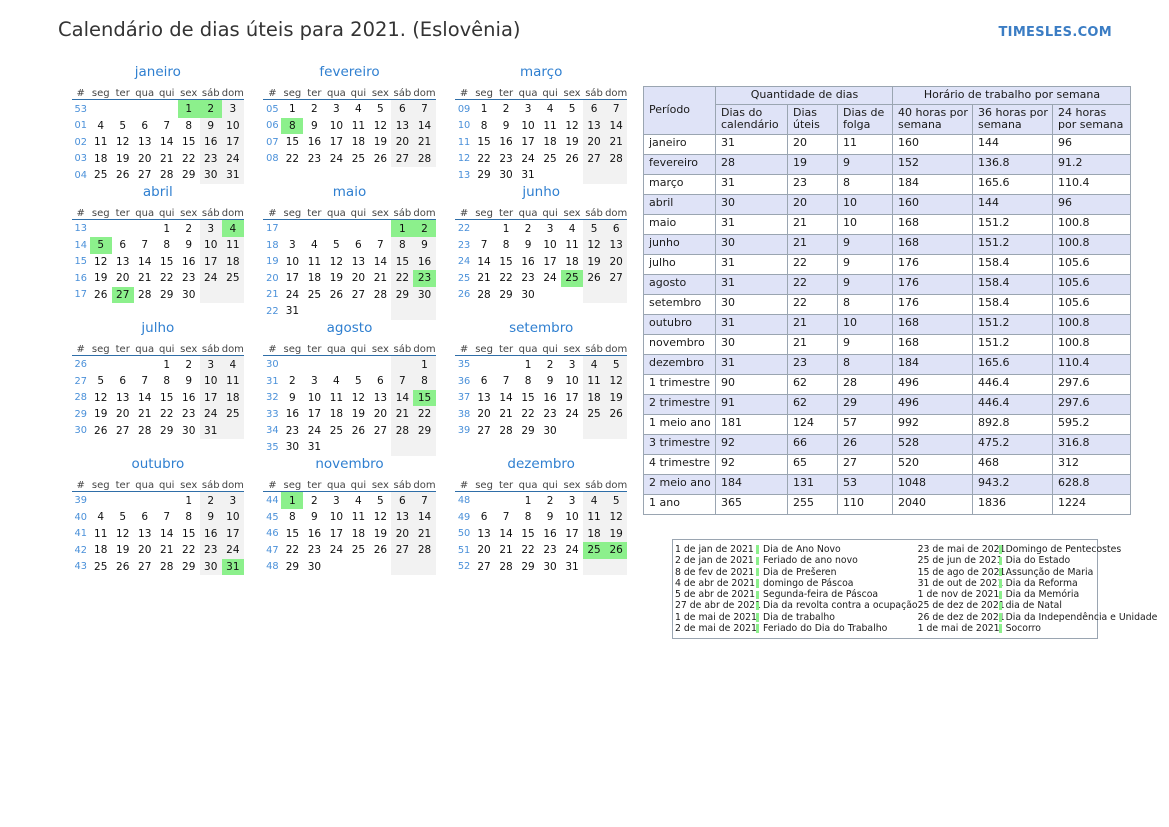 The height and width of the screenshot is (827, 1169). What do you see at coordinates (167, 364) in the screenshot?
I see `day-cell: 1` at bounding box center [167, 364].